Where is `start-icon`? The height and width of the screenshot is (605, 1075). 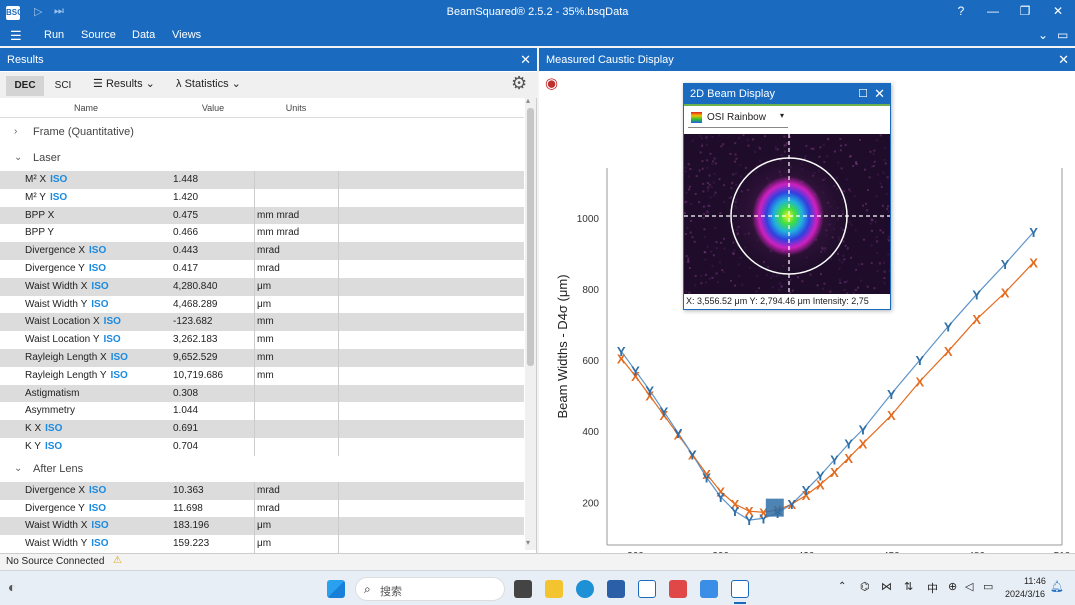
start-icon is located at coordinates (336, 589).